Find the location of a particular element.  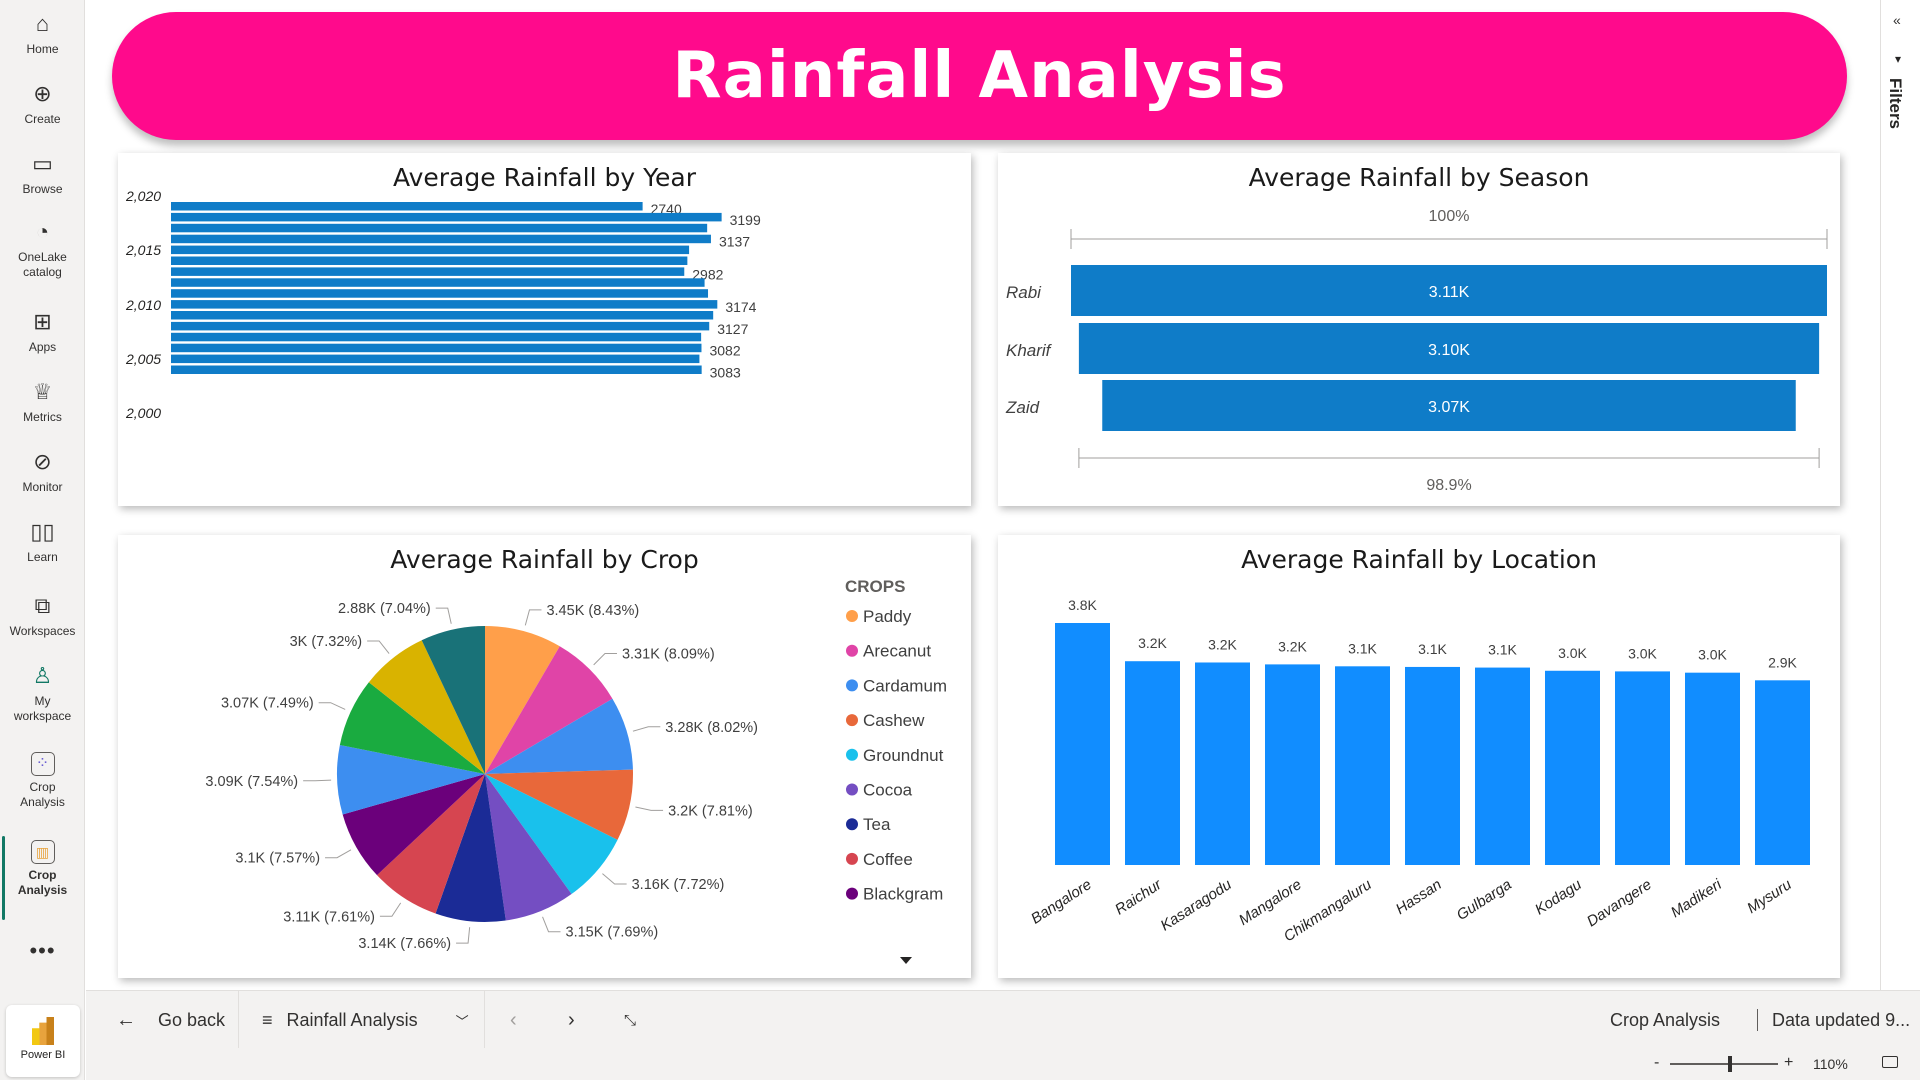

zoom-slider is located at coordinates (1724, 1064).